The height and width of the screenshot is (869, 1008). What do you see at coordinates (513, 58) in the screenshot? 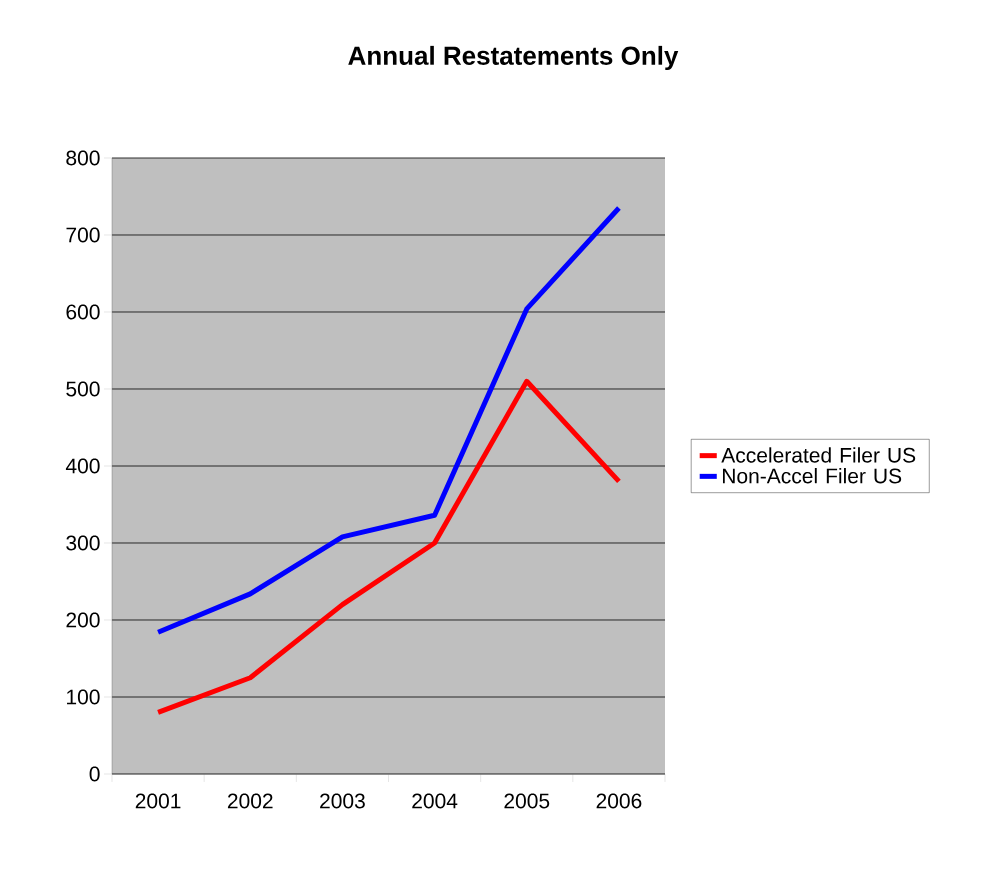
I see `chart-title: Annual Restatements Only` at bounding box center [513, 58].